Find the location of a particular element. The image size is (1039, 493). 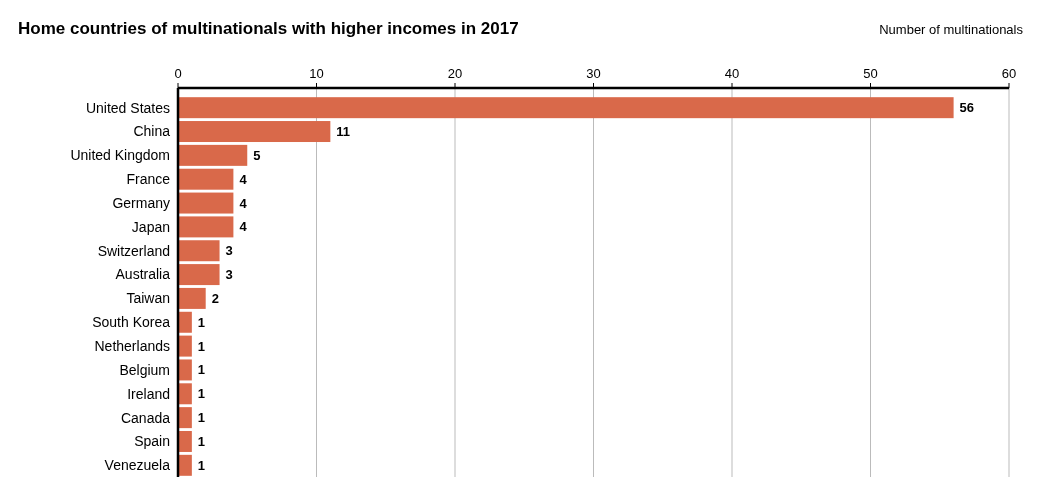

y-tick-label: China is located at coordinates (152, 131).